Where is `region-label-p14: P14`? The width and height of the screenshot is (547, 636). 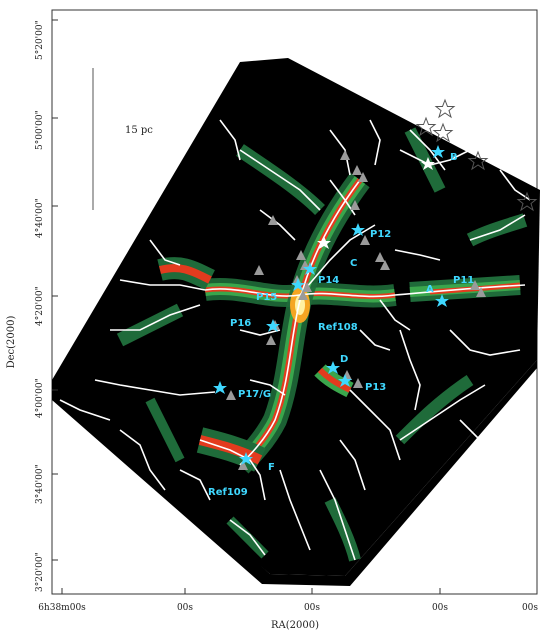
region-label-p14: P14 is located at coordinates (328, 280).